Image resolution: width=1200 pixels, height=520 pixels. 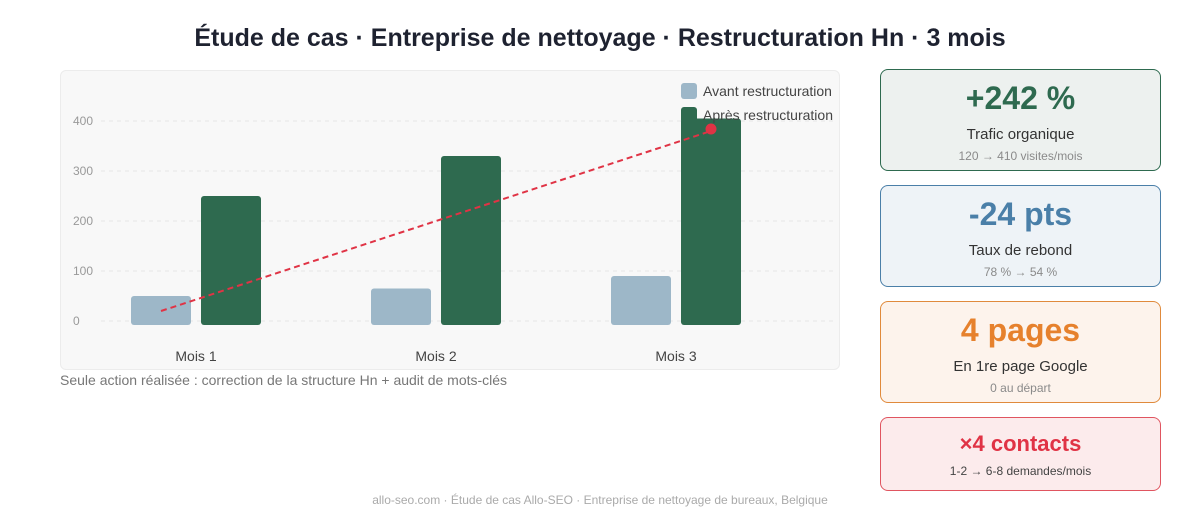 I want to click on legend-label-apres: Après restructuration, so click(x=768, y=115).